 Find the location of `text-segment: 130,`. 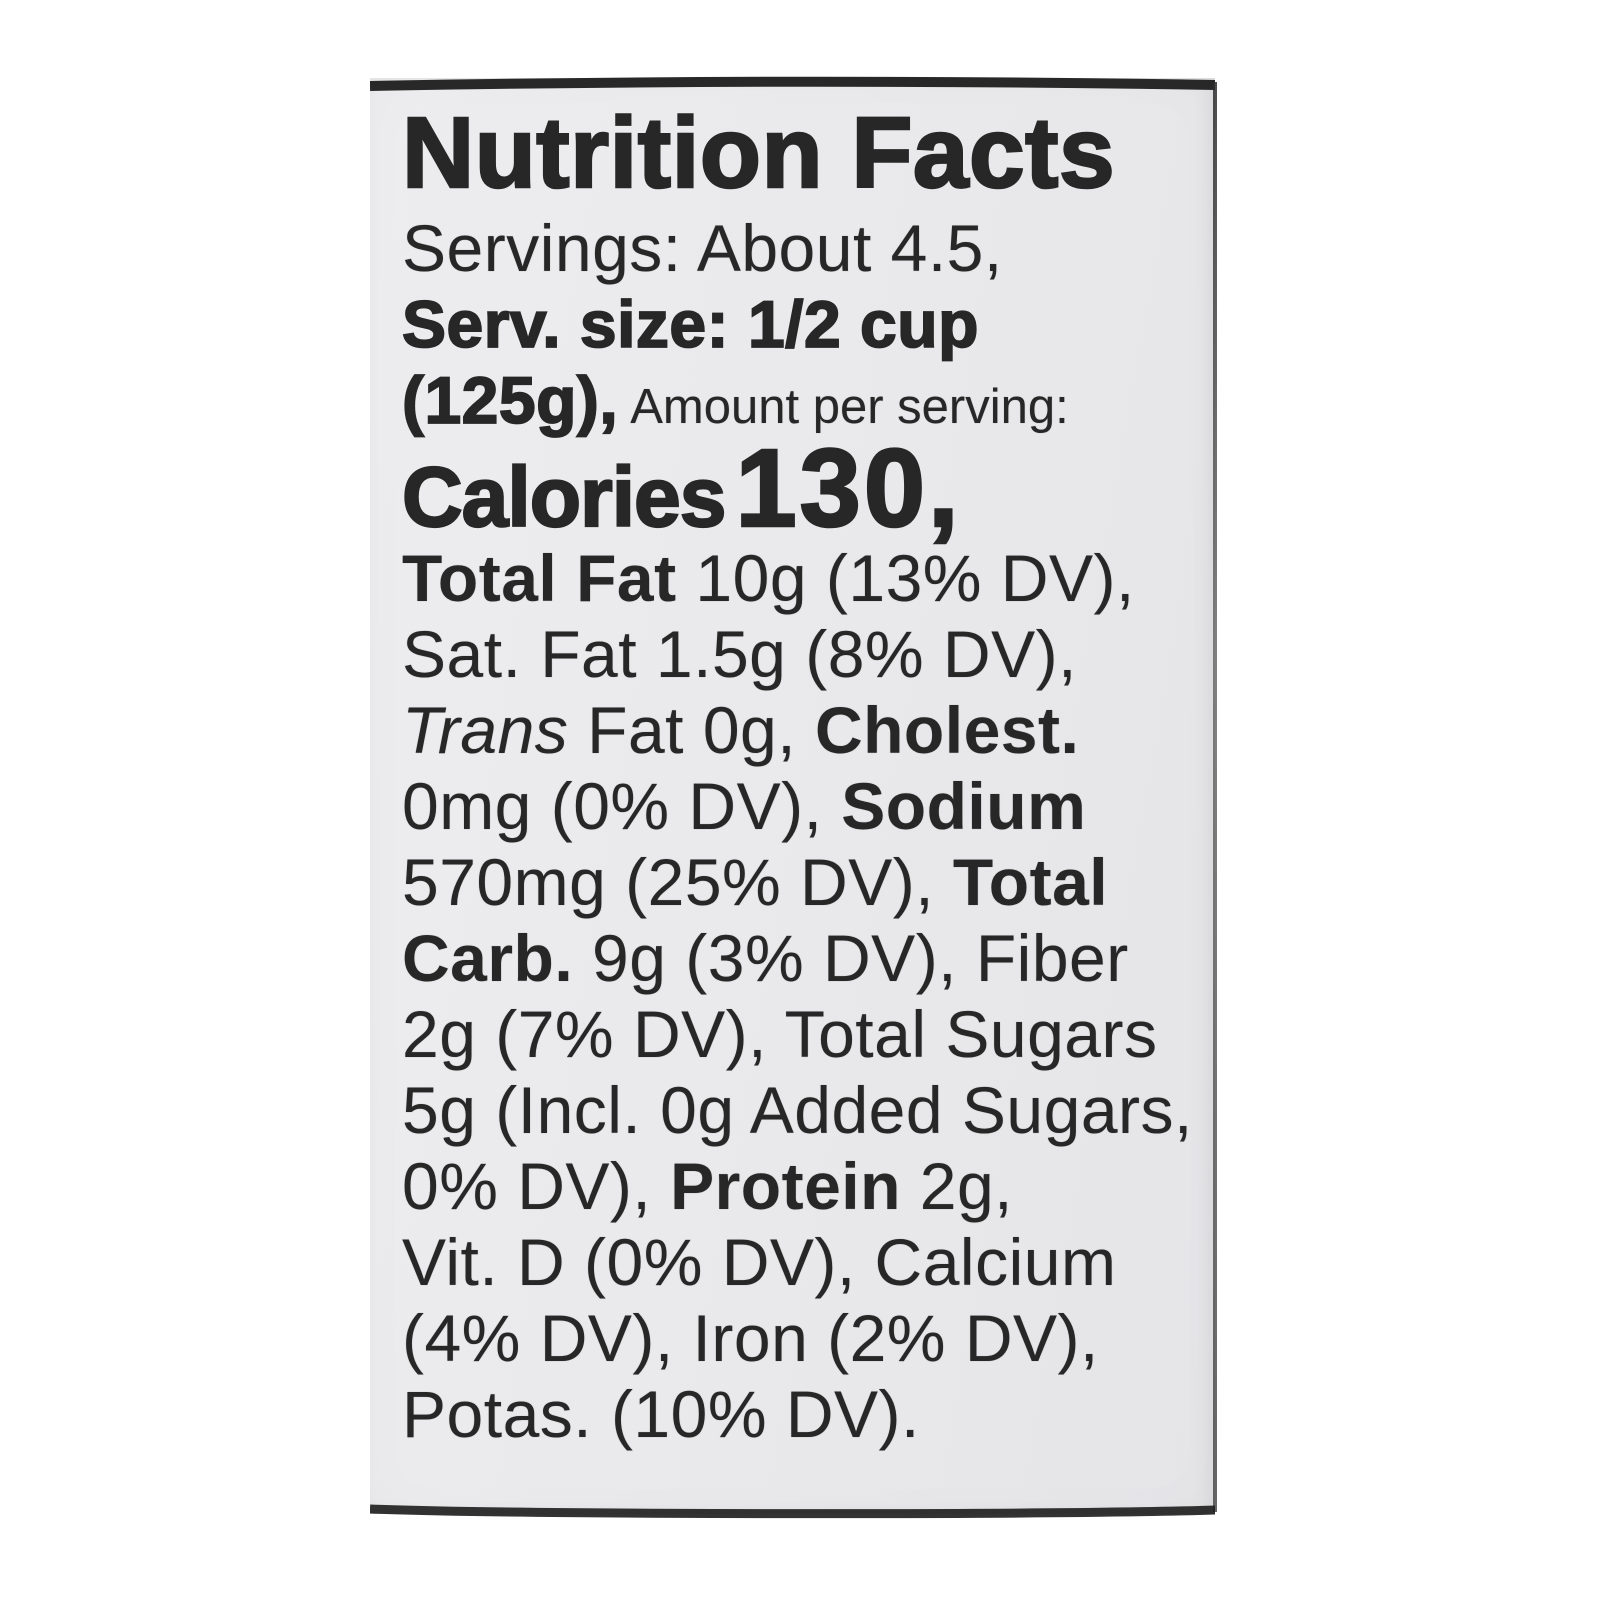

text-segment: 130, is located at coordinates (848, 488).